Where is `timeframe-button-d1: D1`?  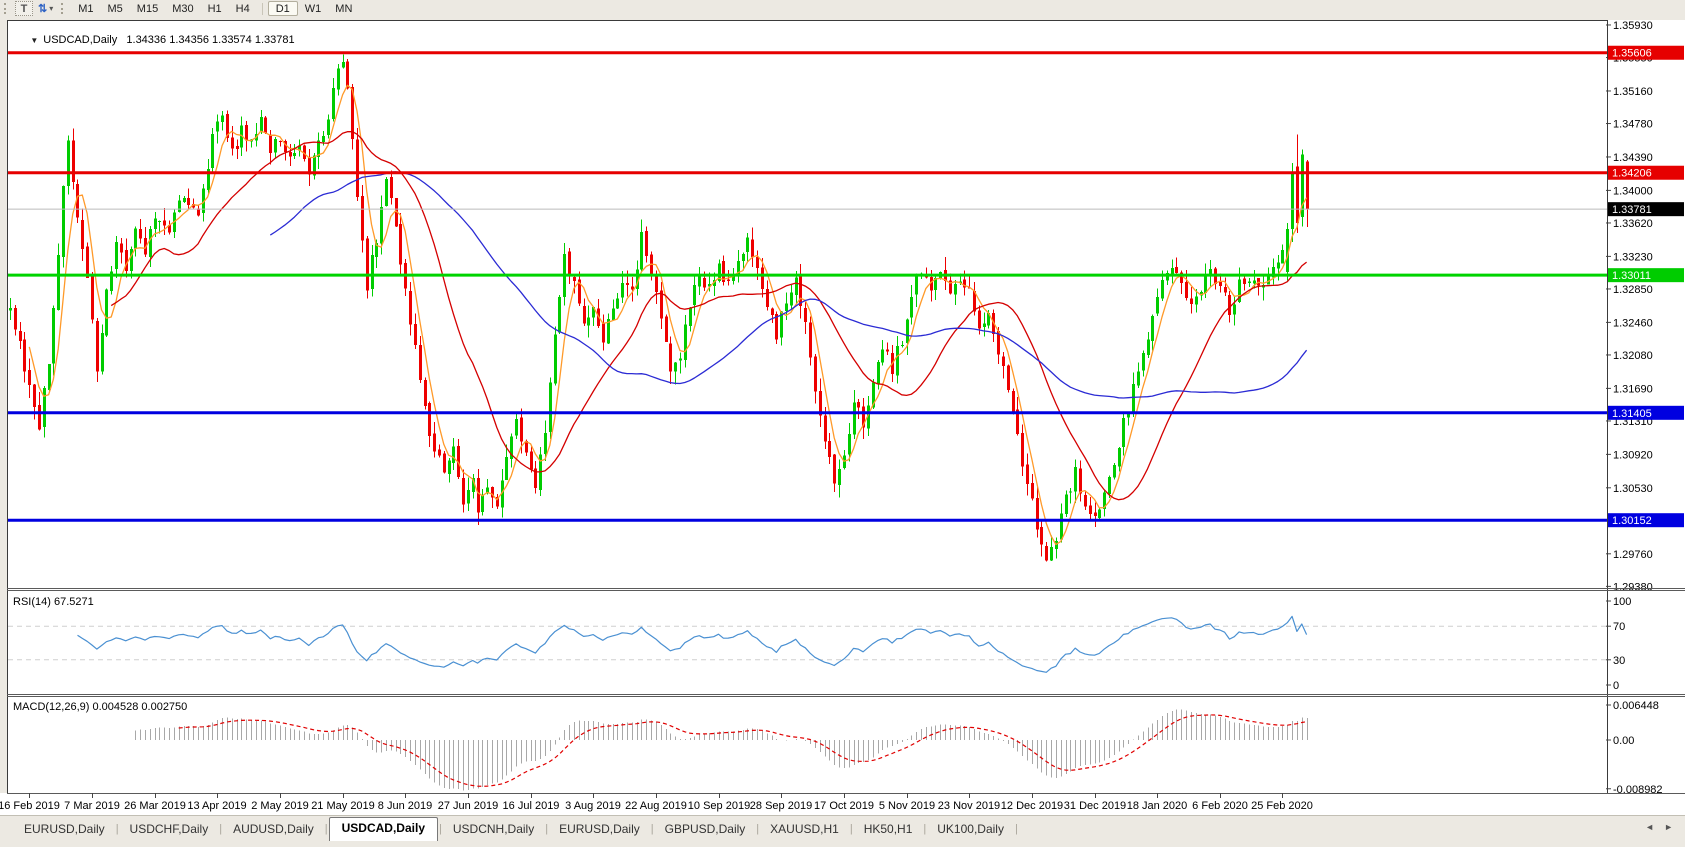
timeframe-button-d1: D1 is located at coordinates (282, 8).